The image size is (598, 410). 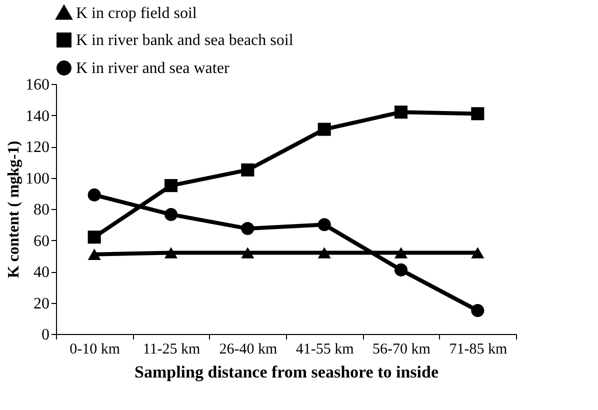 What do you see at coordinates (42, 241) in the screenshot?
I see `y-tick-label: 60` at bounding box center [42, 241].